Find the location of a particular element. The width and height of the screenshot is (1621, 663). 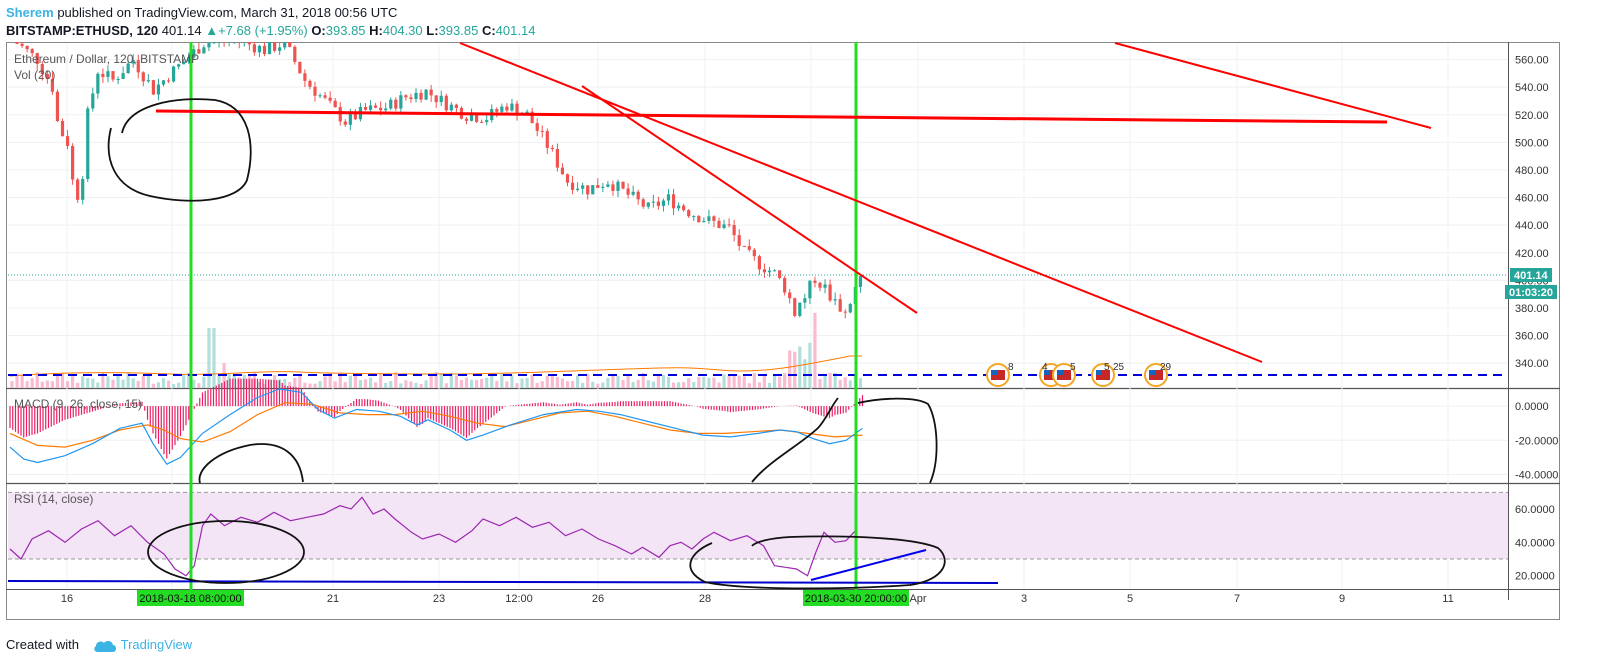

y-tick-label: 60.0000 is located at coordinates (1535, 510).